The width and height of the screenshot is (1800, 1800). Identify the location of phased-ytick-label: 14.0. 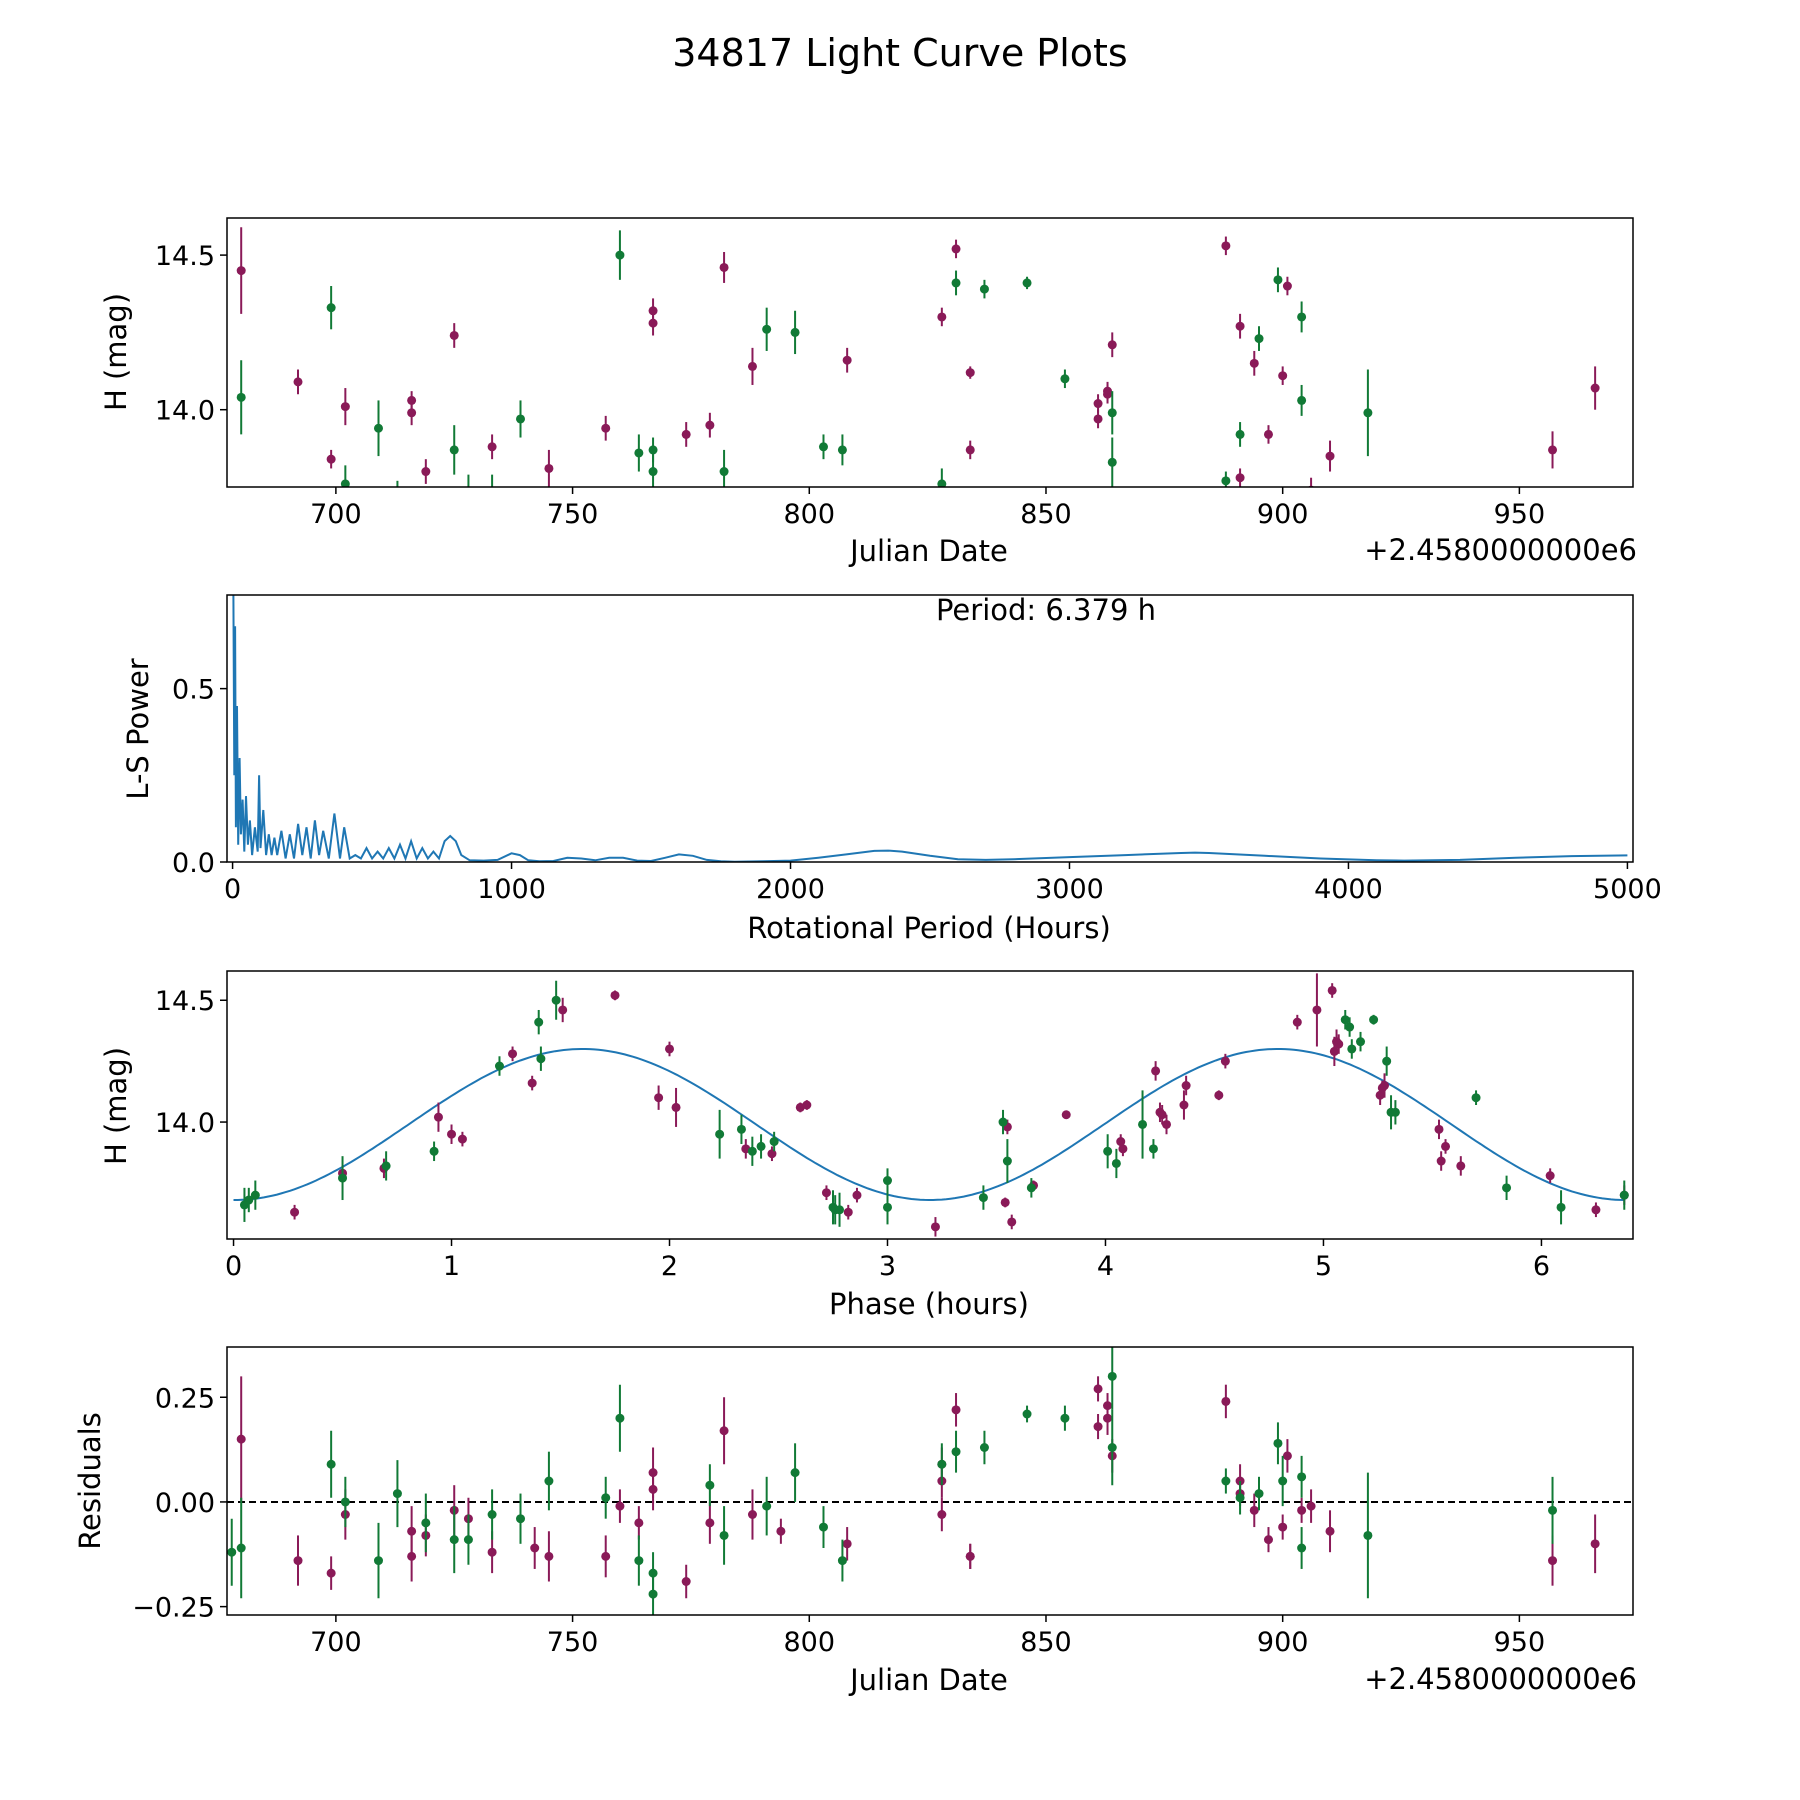
(185, 1123).